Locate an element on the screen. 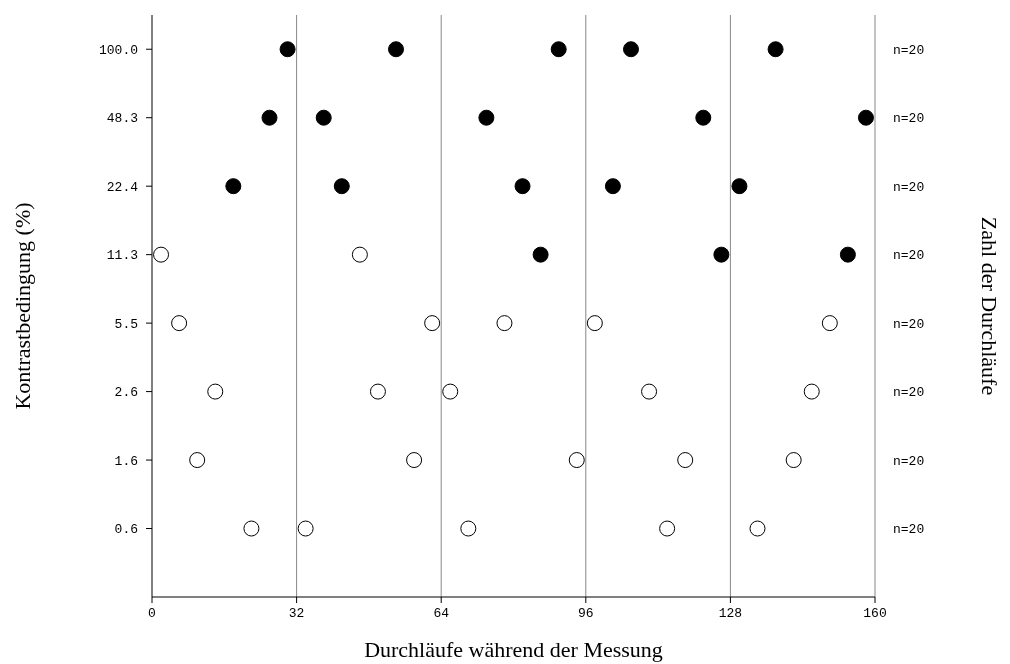 This screenshot has width=1010, height=664. x-tick-label: 128 is located at coordinates (730, 613).